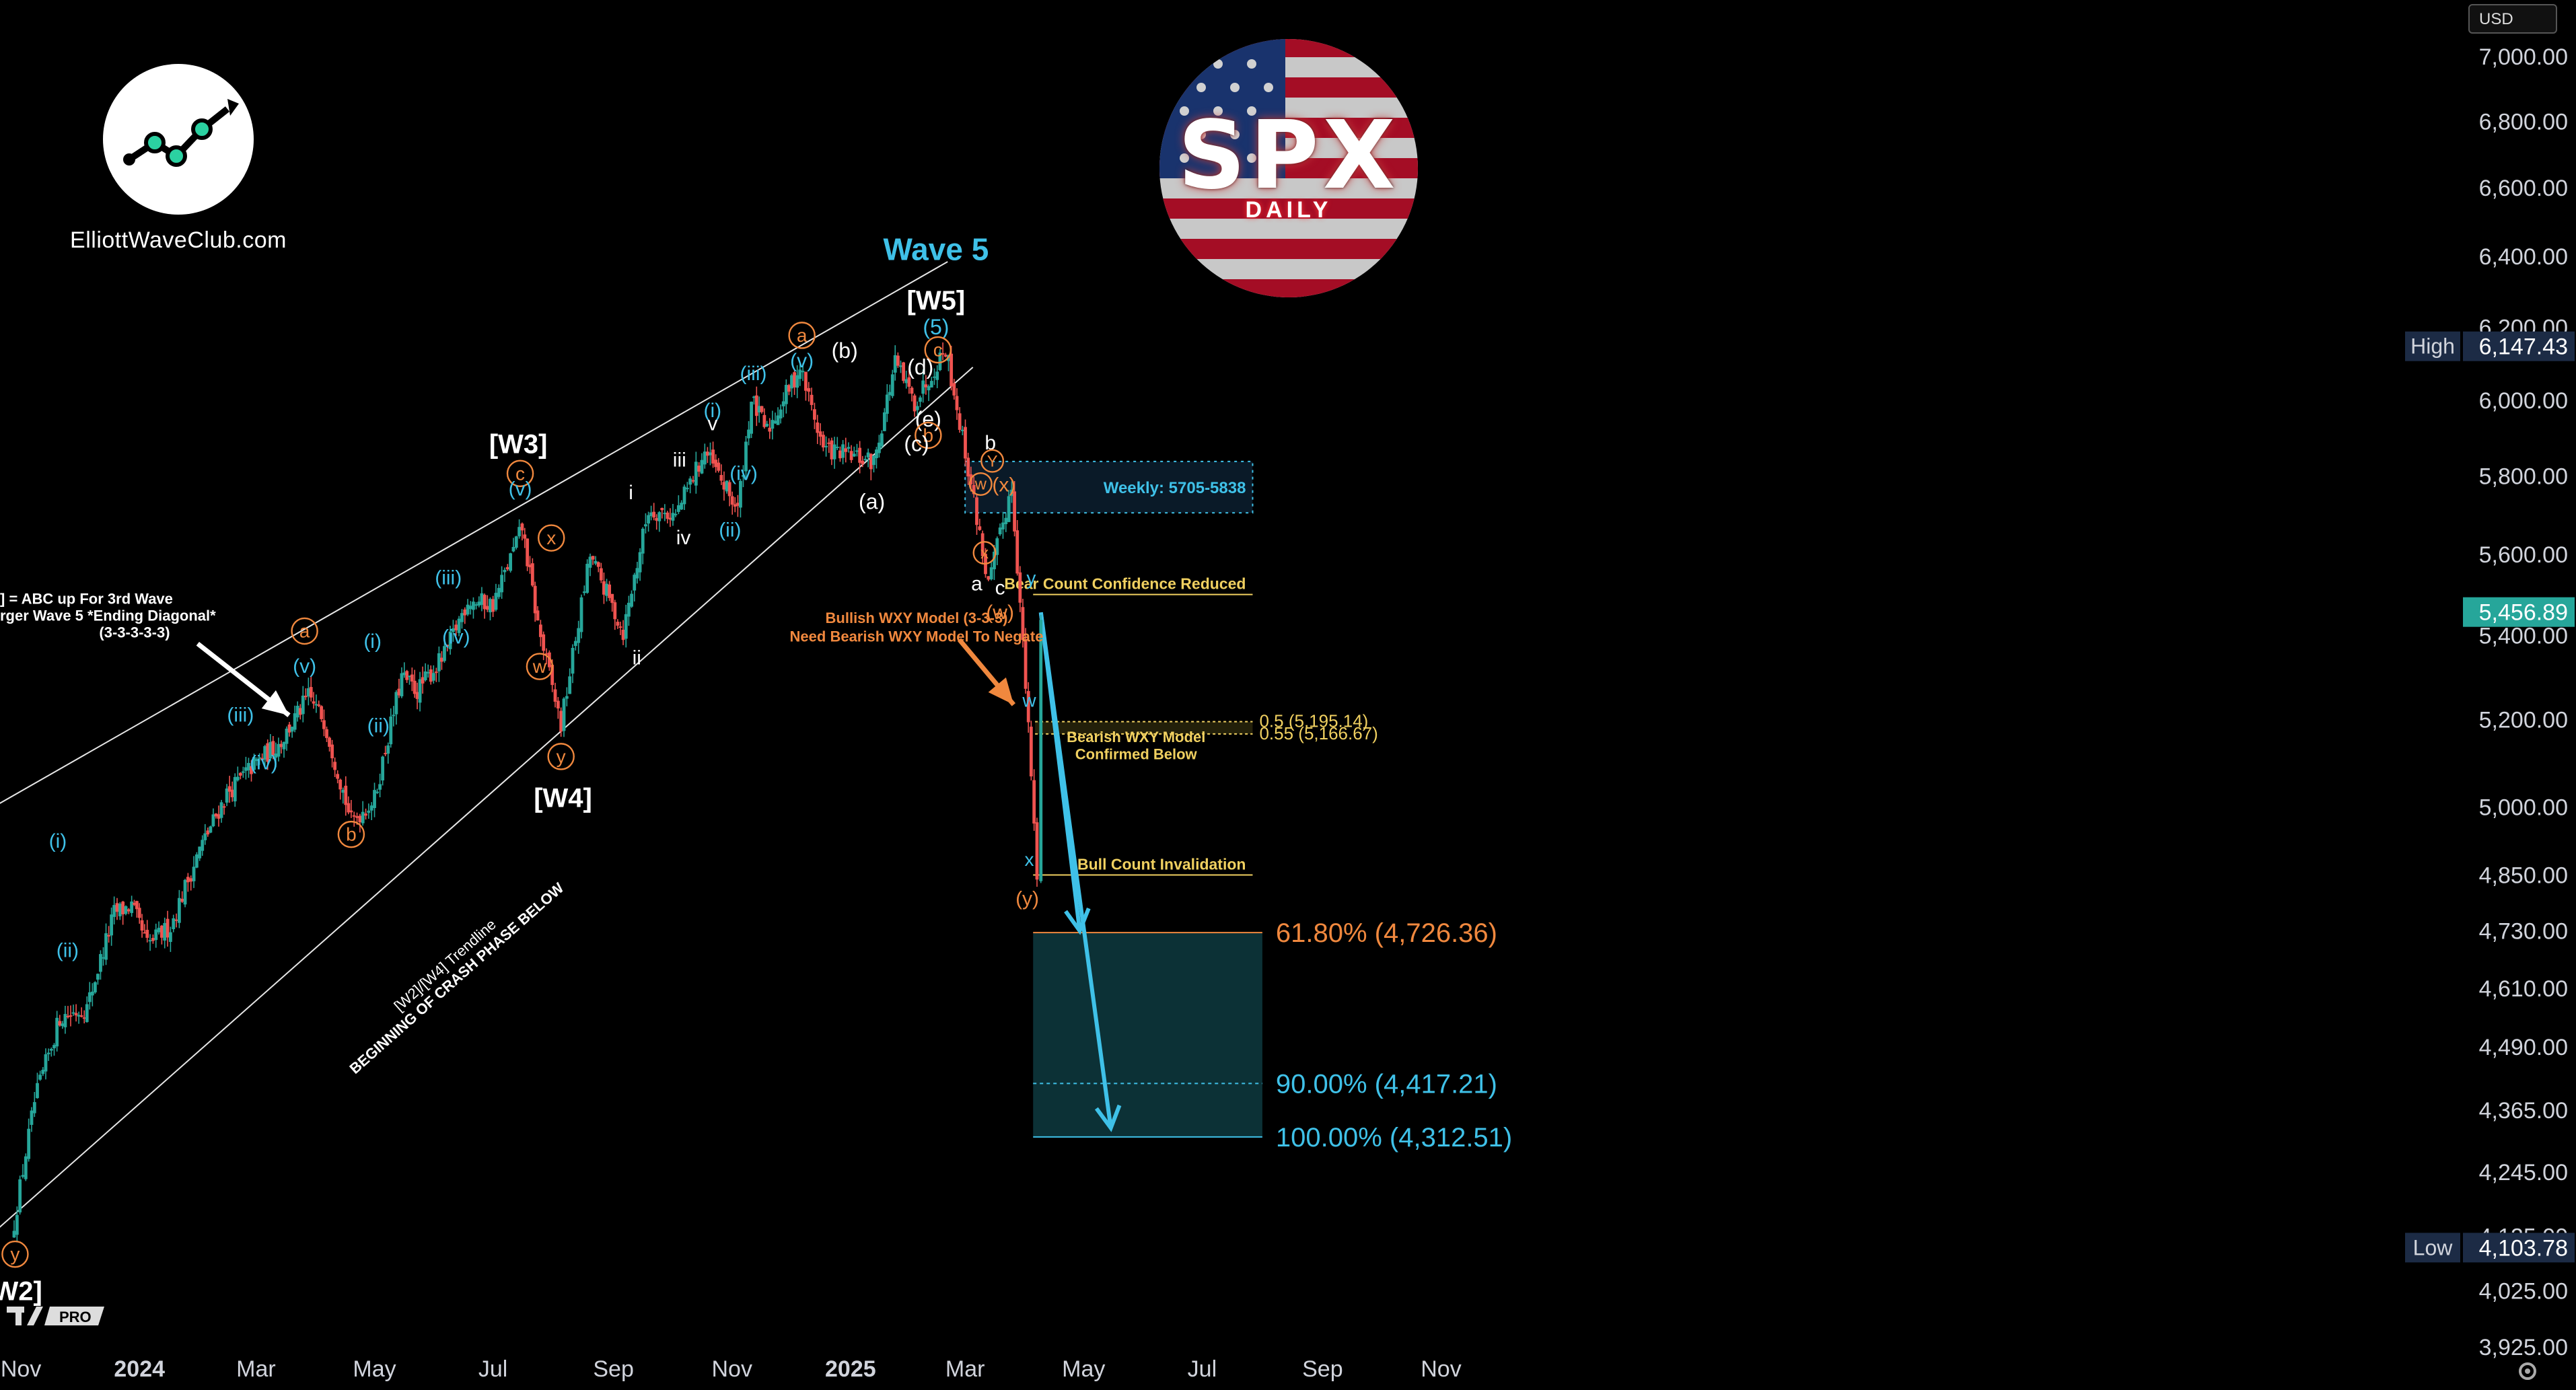 The height and width of the screenshot is (1390, 2576). Describe the element at coordinates (2523, 989) in the screenshot. I see `y-tick-label: 4,610.00` at that location.